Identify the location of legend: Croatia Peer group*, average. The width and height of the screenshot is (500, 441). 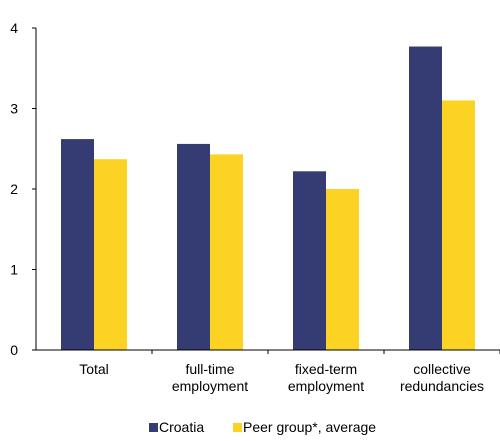
(262, 427).